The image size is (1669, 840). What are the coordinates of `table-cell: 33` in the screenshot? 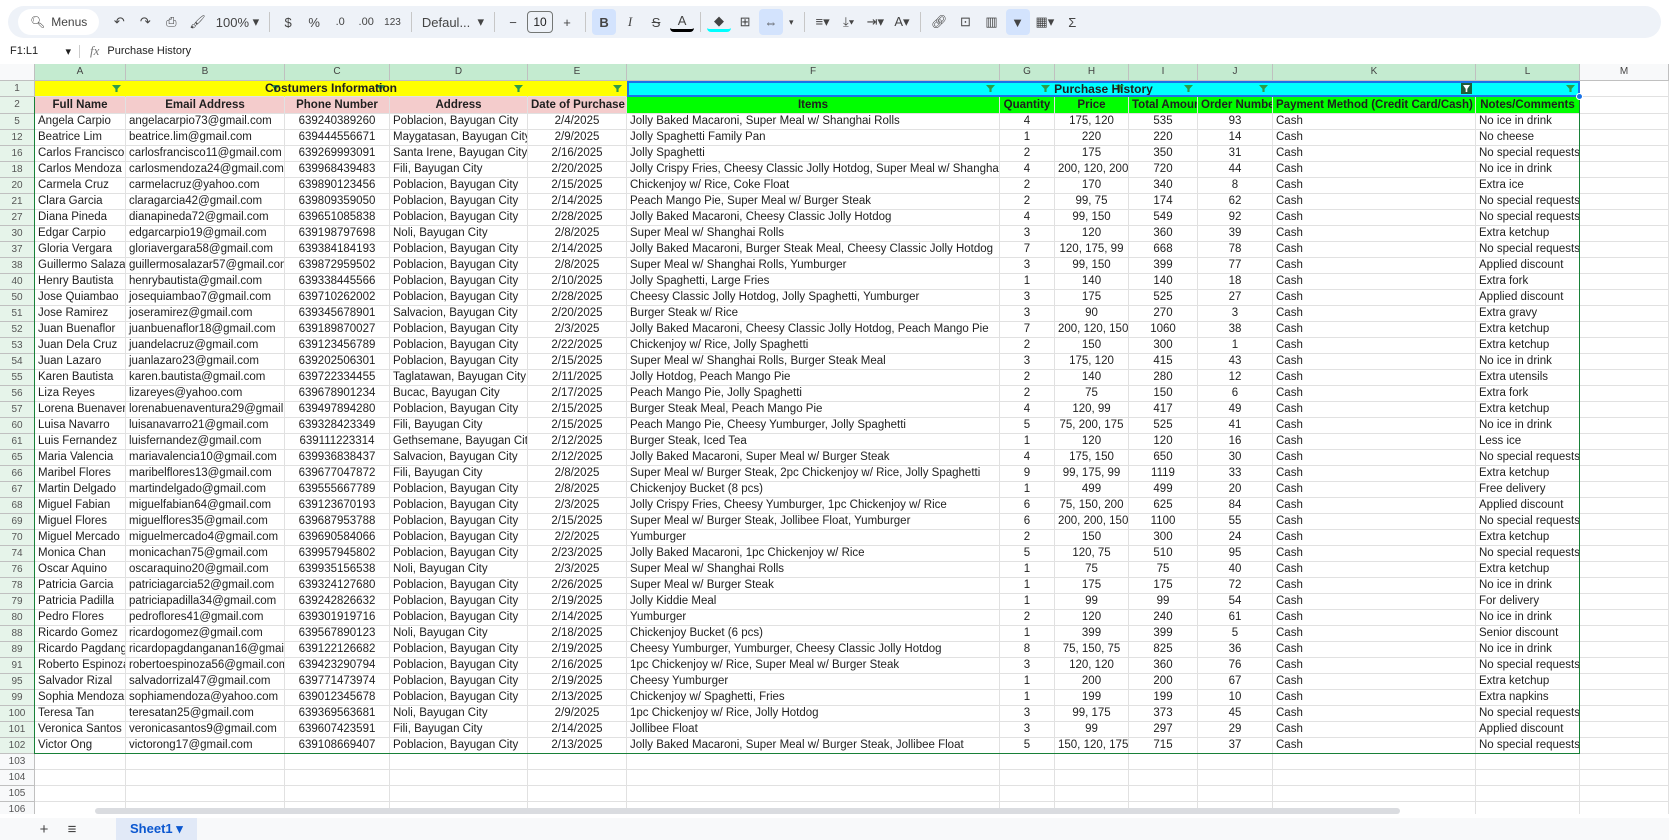 It's located at (1235, 474).